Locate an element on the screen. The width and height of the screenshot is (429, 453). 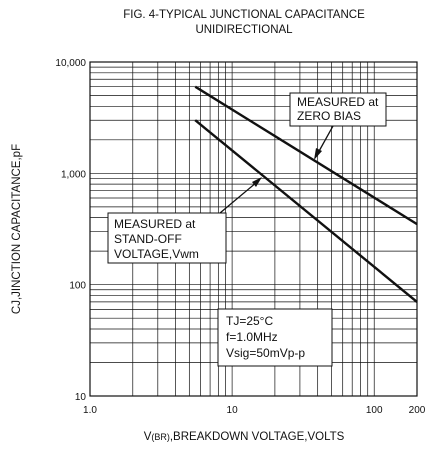
annotation-zero-bias-line2: ZERO BIAS is located at coordinates (329, 116).